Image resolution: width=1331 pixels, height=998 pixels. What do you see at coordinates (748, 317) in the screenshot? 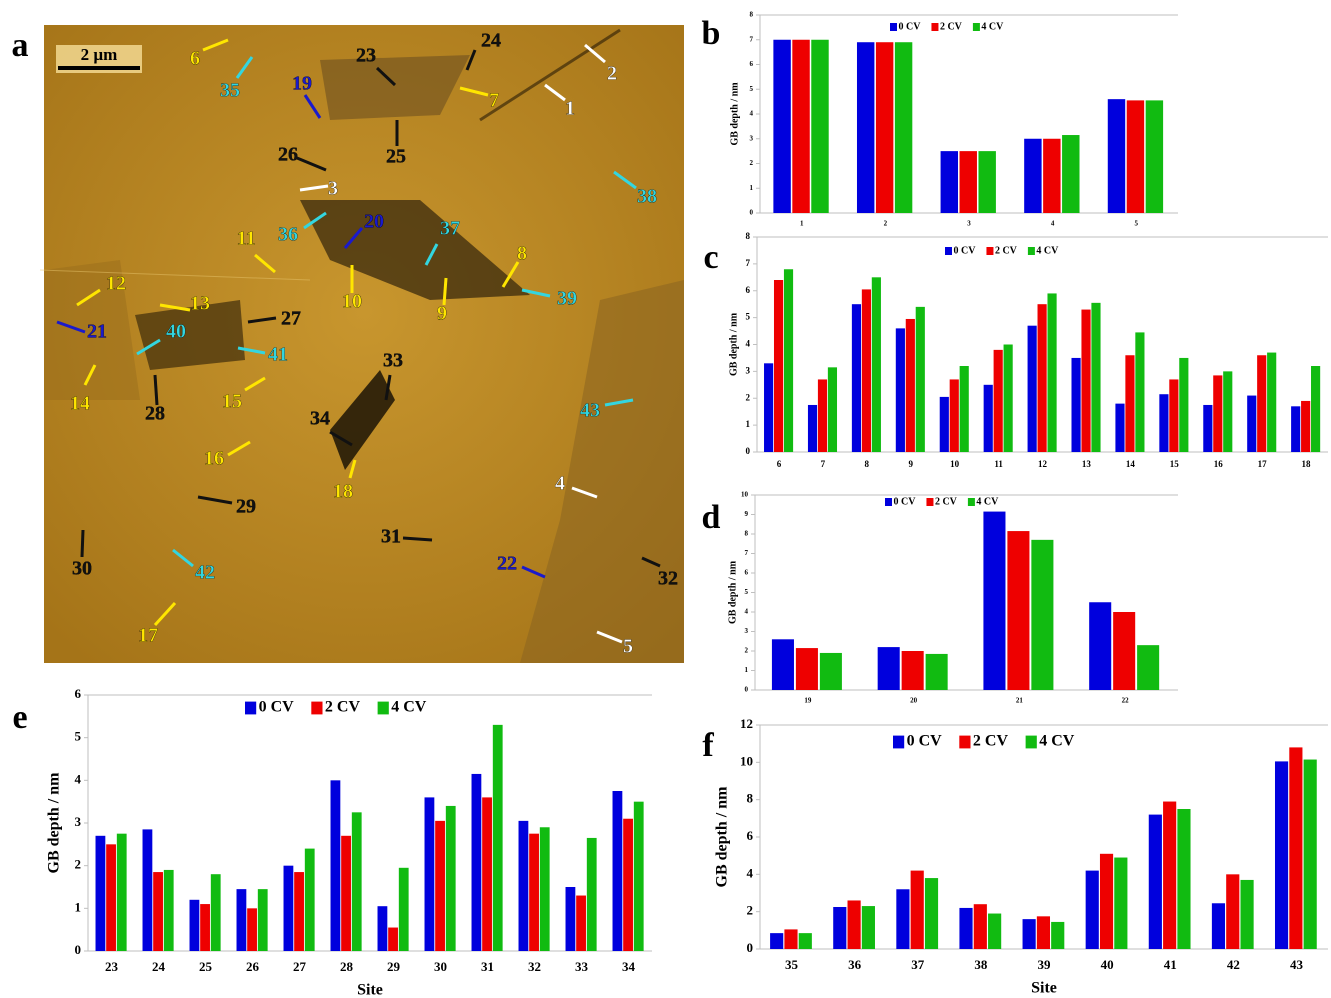
I see `y-tick-label: 5` at bounding box center [748, 317].